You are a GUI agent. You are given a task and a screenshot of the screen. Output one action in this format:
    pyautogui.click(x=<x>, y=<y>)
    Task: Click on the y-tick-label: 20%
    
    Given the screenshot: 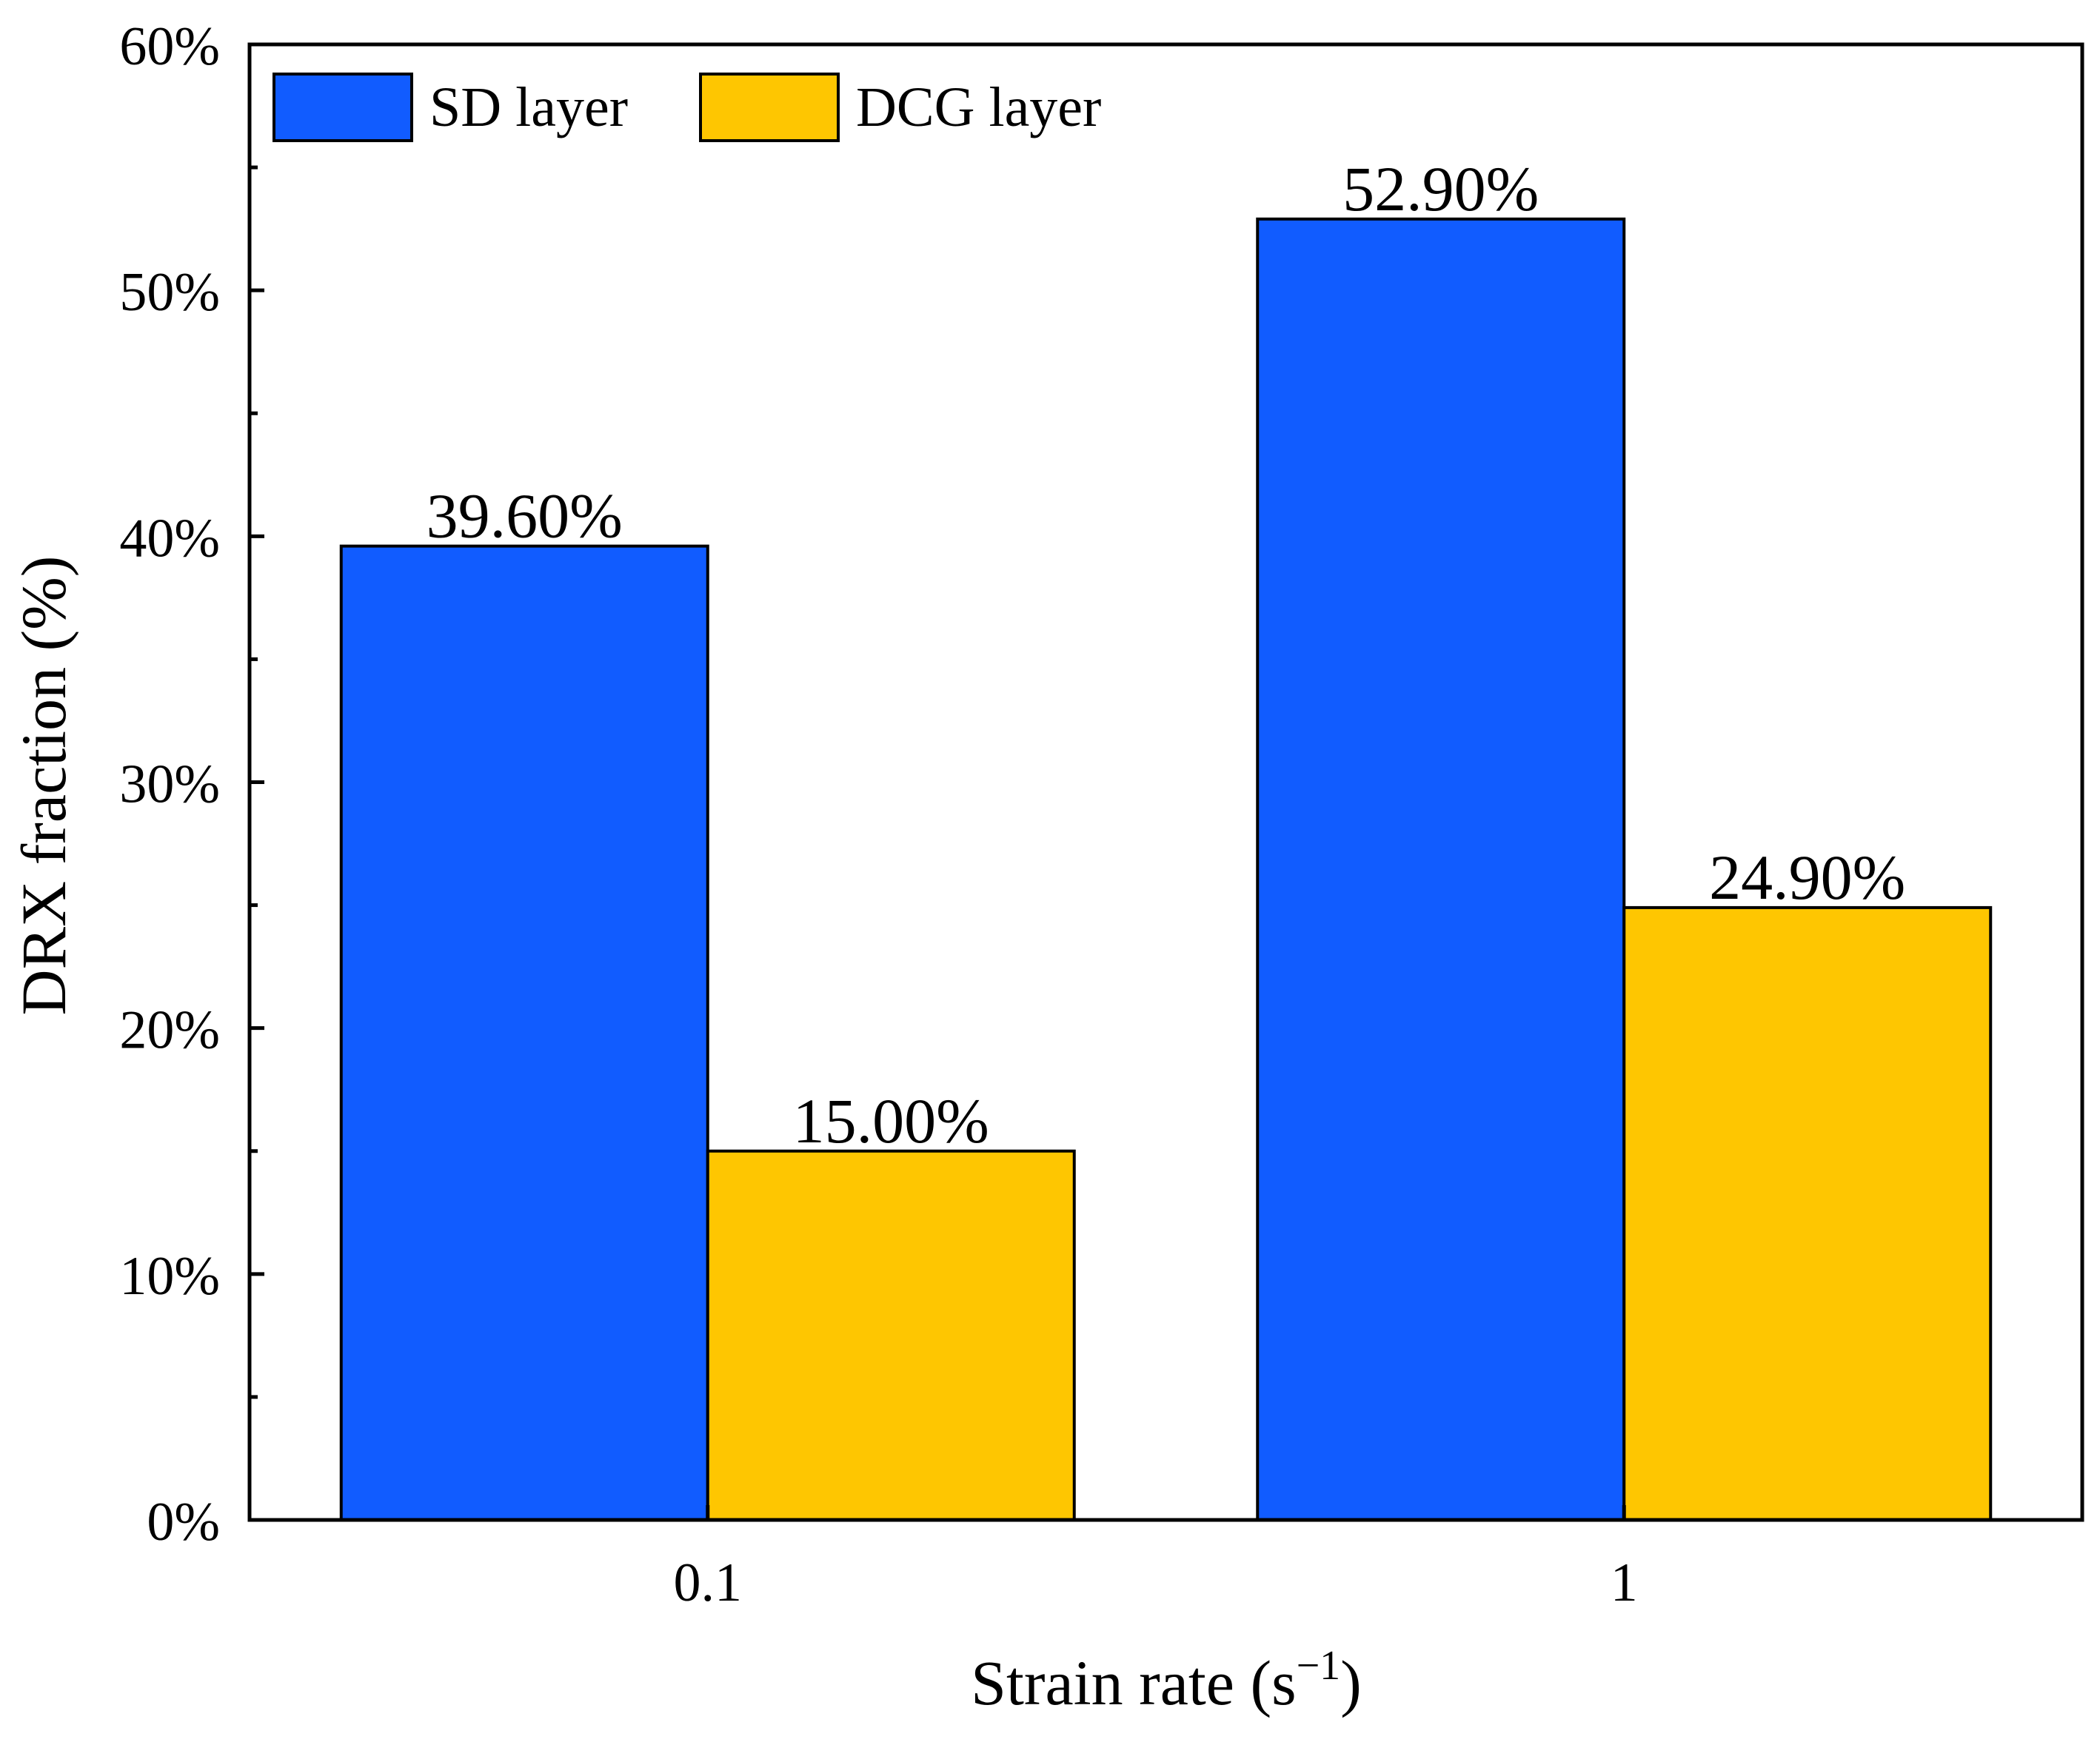 What is the action you would take?
    pyautogui.click(x=169, y=1030)
    